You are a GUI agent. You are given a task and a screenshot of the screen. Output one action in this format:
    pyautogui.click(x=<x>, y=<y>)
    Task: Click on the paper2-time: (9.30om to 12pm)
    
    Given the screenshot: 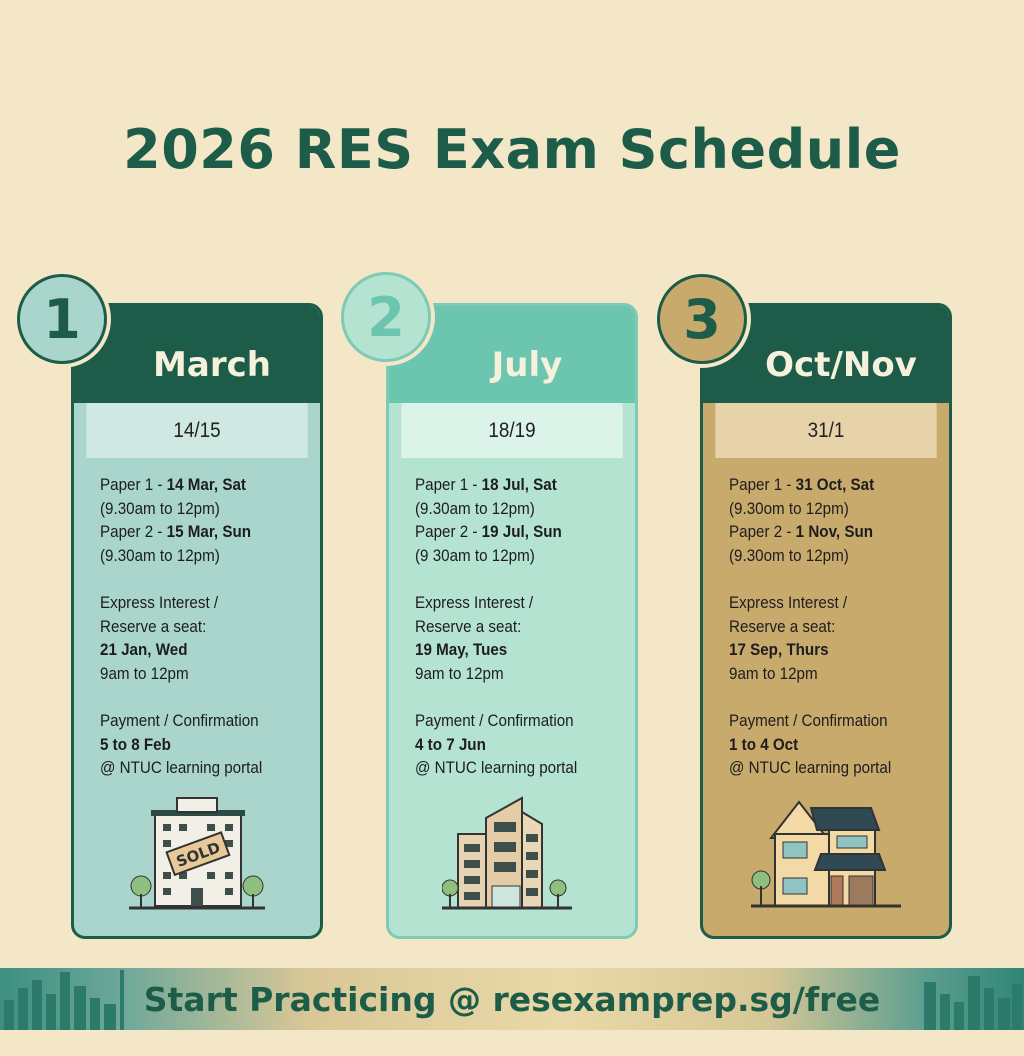 What is the action you would take?
    pyautogui.click(x=789, y=555)
    